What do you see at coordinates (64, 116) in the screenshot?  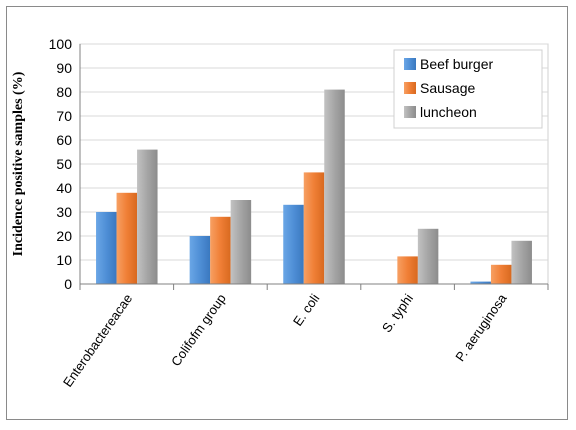 I see `y-tick-label: 70` at bounding box center [64, 116].